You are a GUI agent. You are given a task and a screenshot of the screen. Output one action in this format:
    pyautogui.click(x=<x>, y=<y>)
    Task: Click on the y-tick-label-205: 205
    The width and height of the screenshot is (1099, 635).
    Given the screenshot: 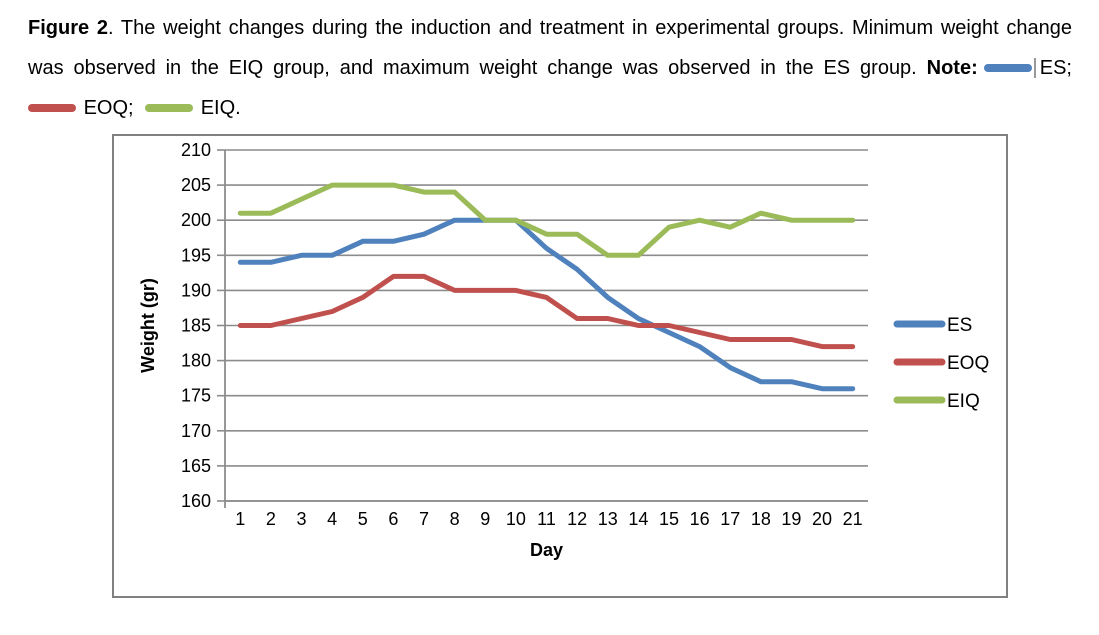 What is the action you would take?
    pyautogui.click(x=196, y=185)
    